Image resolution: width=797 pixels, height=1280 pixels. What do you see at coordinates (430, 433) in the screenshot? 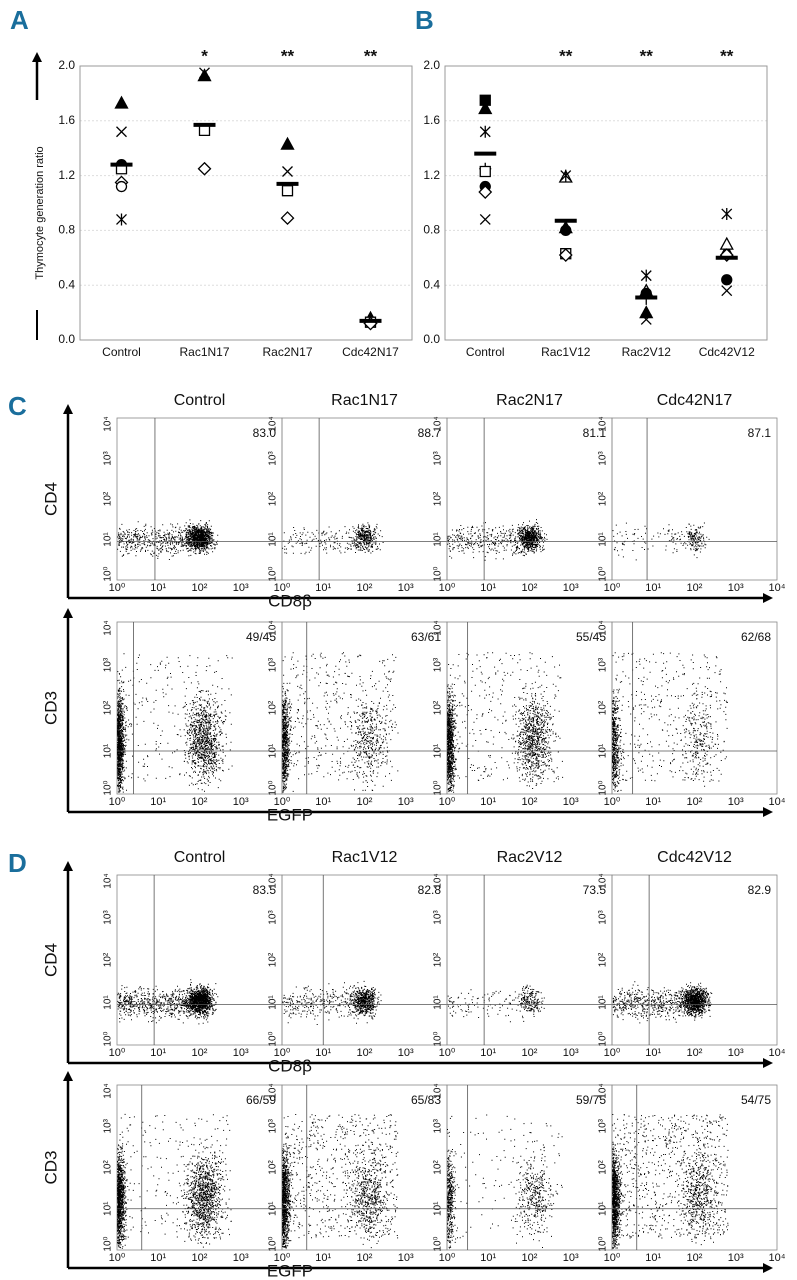
I see `quadrant-value: 88.7` at bounding box center [430, 433].